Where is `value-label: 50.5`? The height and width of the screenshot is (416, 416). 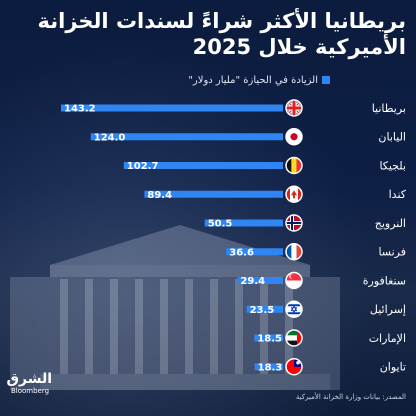 value-label: 50.5 is located at coordinates (220, 224).